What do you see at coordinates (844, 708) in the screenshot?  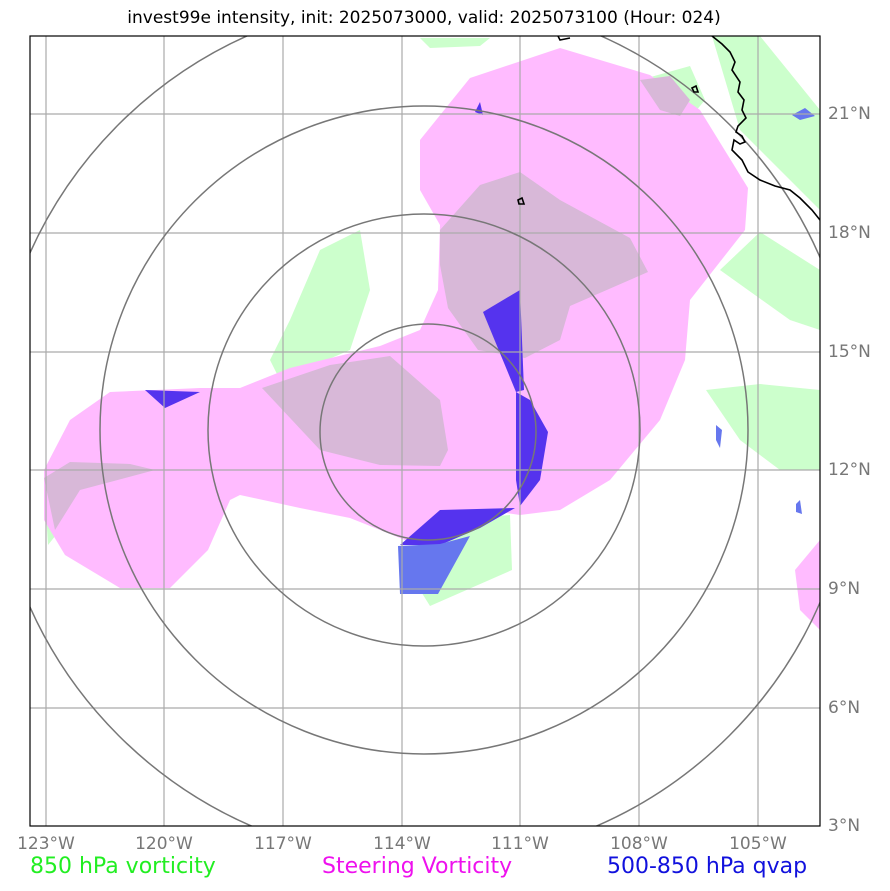 I see `lat-label-6n: 6°N` at bounding box center [844, 708].